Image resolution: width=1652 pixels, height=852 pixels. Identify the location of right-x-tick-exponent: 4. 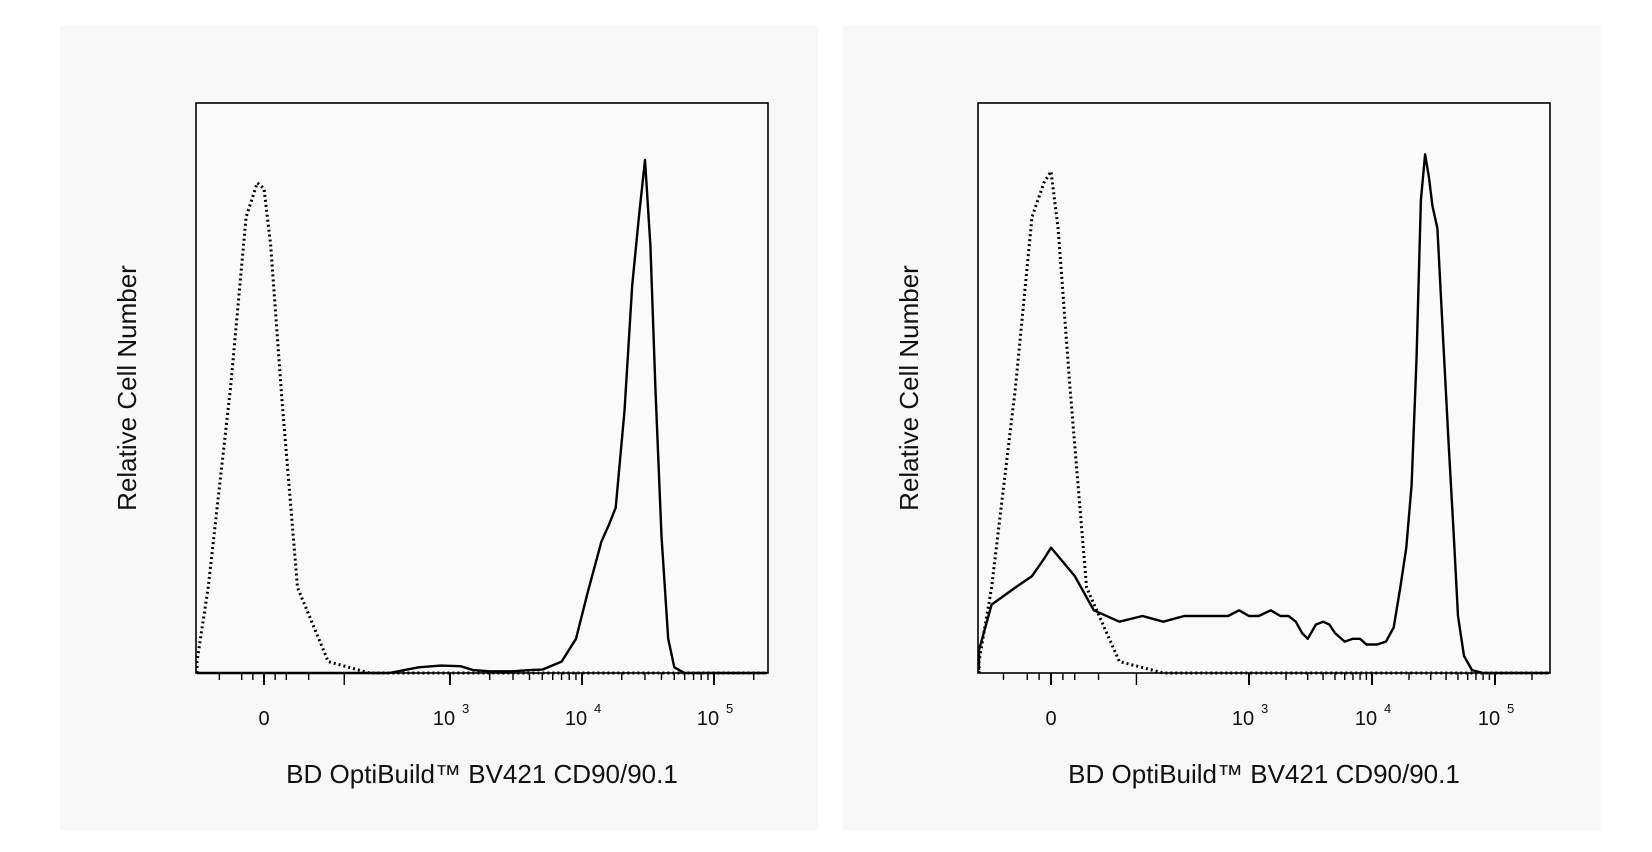
(1387, 708).